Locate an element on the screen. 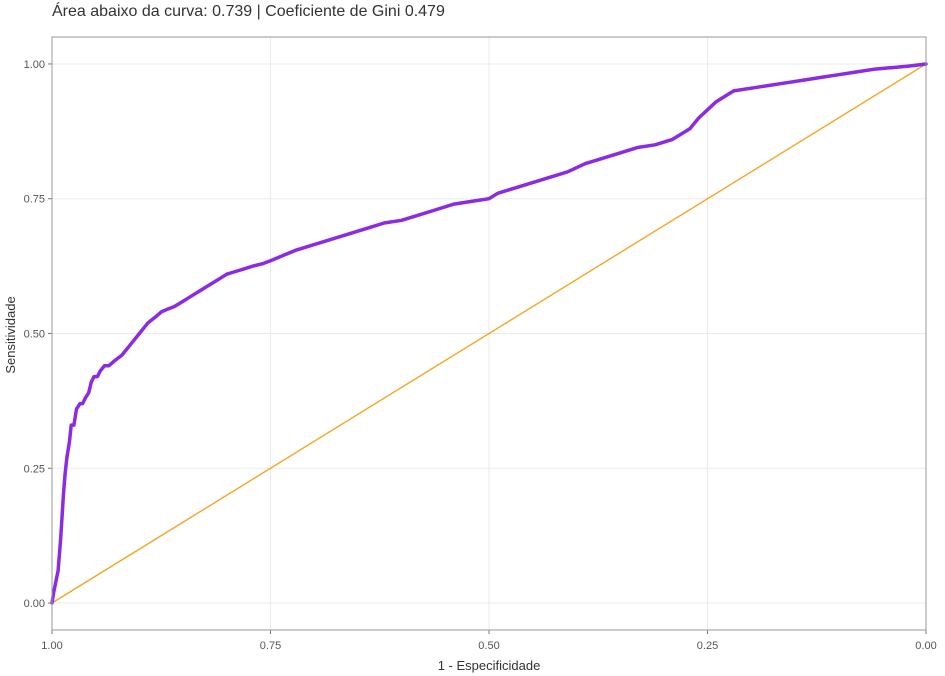 The width and height of the screenshot is (945, 676). x-tick-label: 0.00 is located at coordinates (925, 646).